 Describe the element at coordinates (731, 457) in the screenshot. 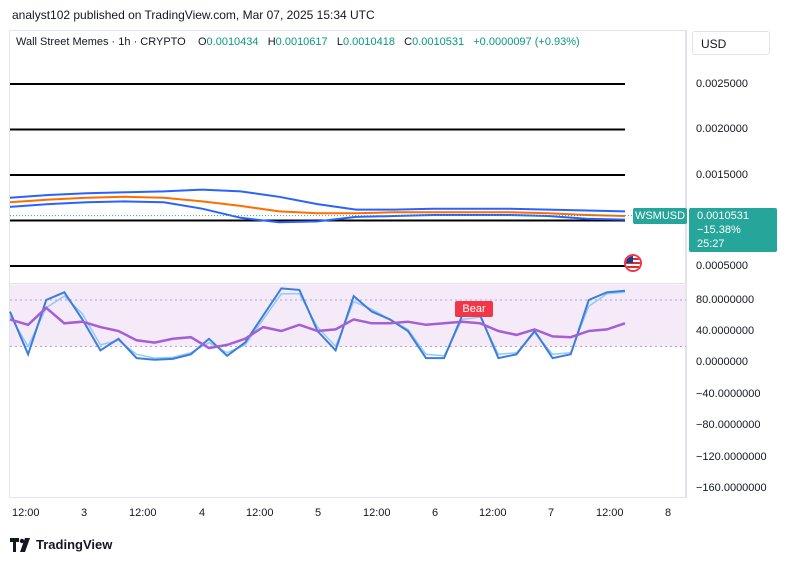

I see `osc-tick-label: −120.0000000` at that location.